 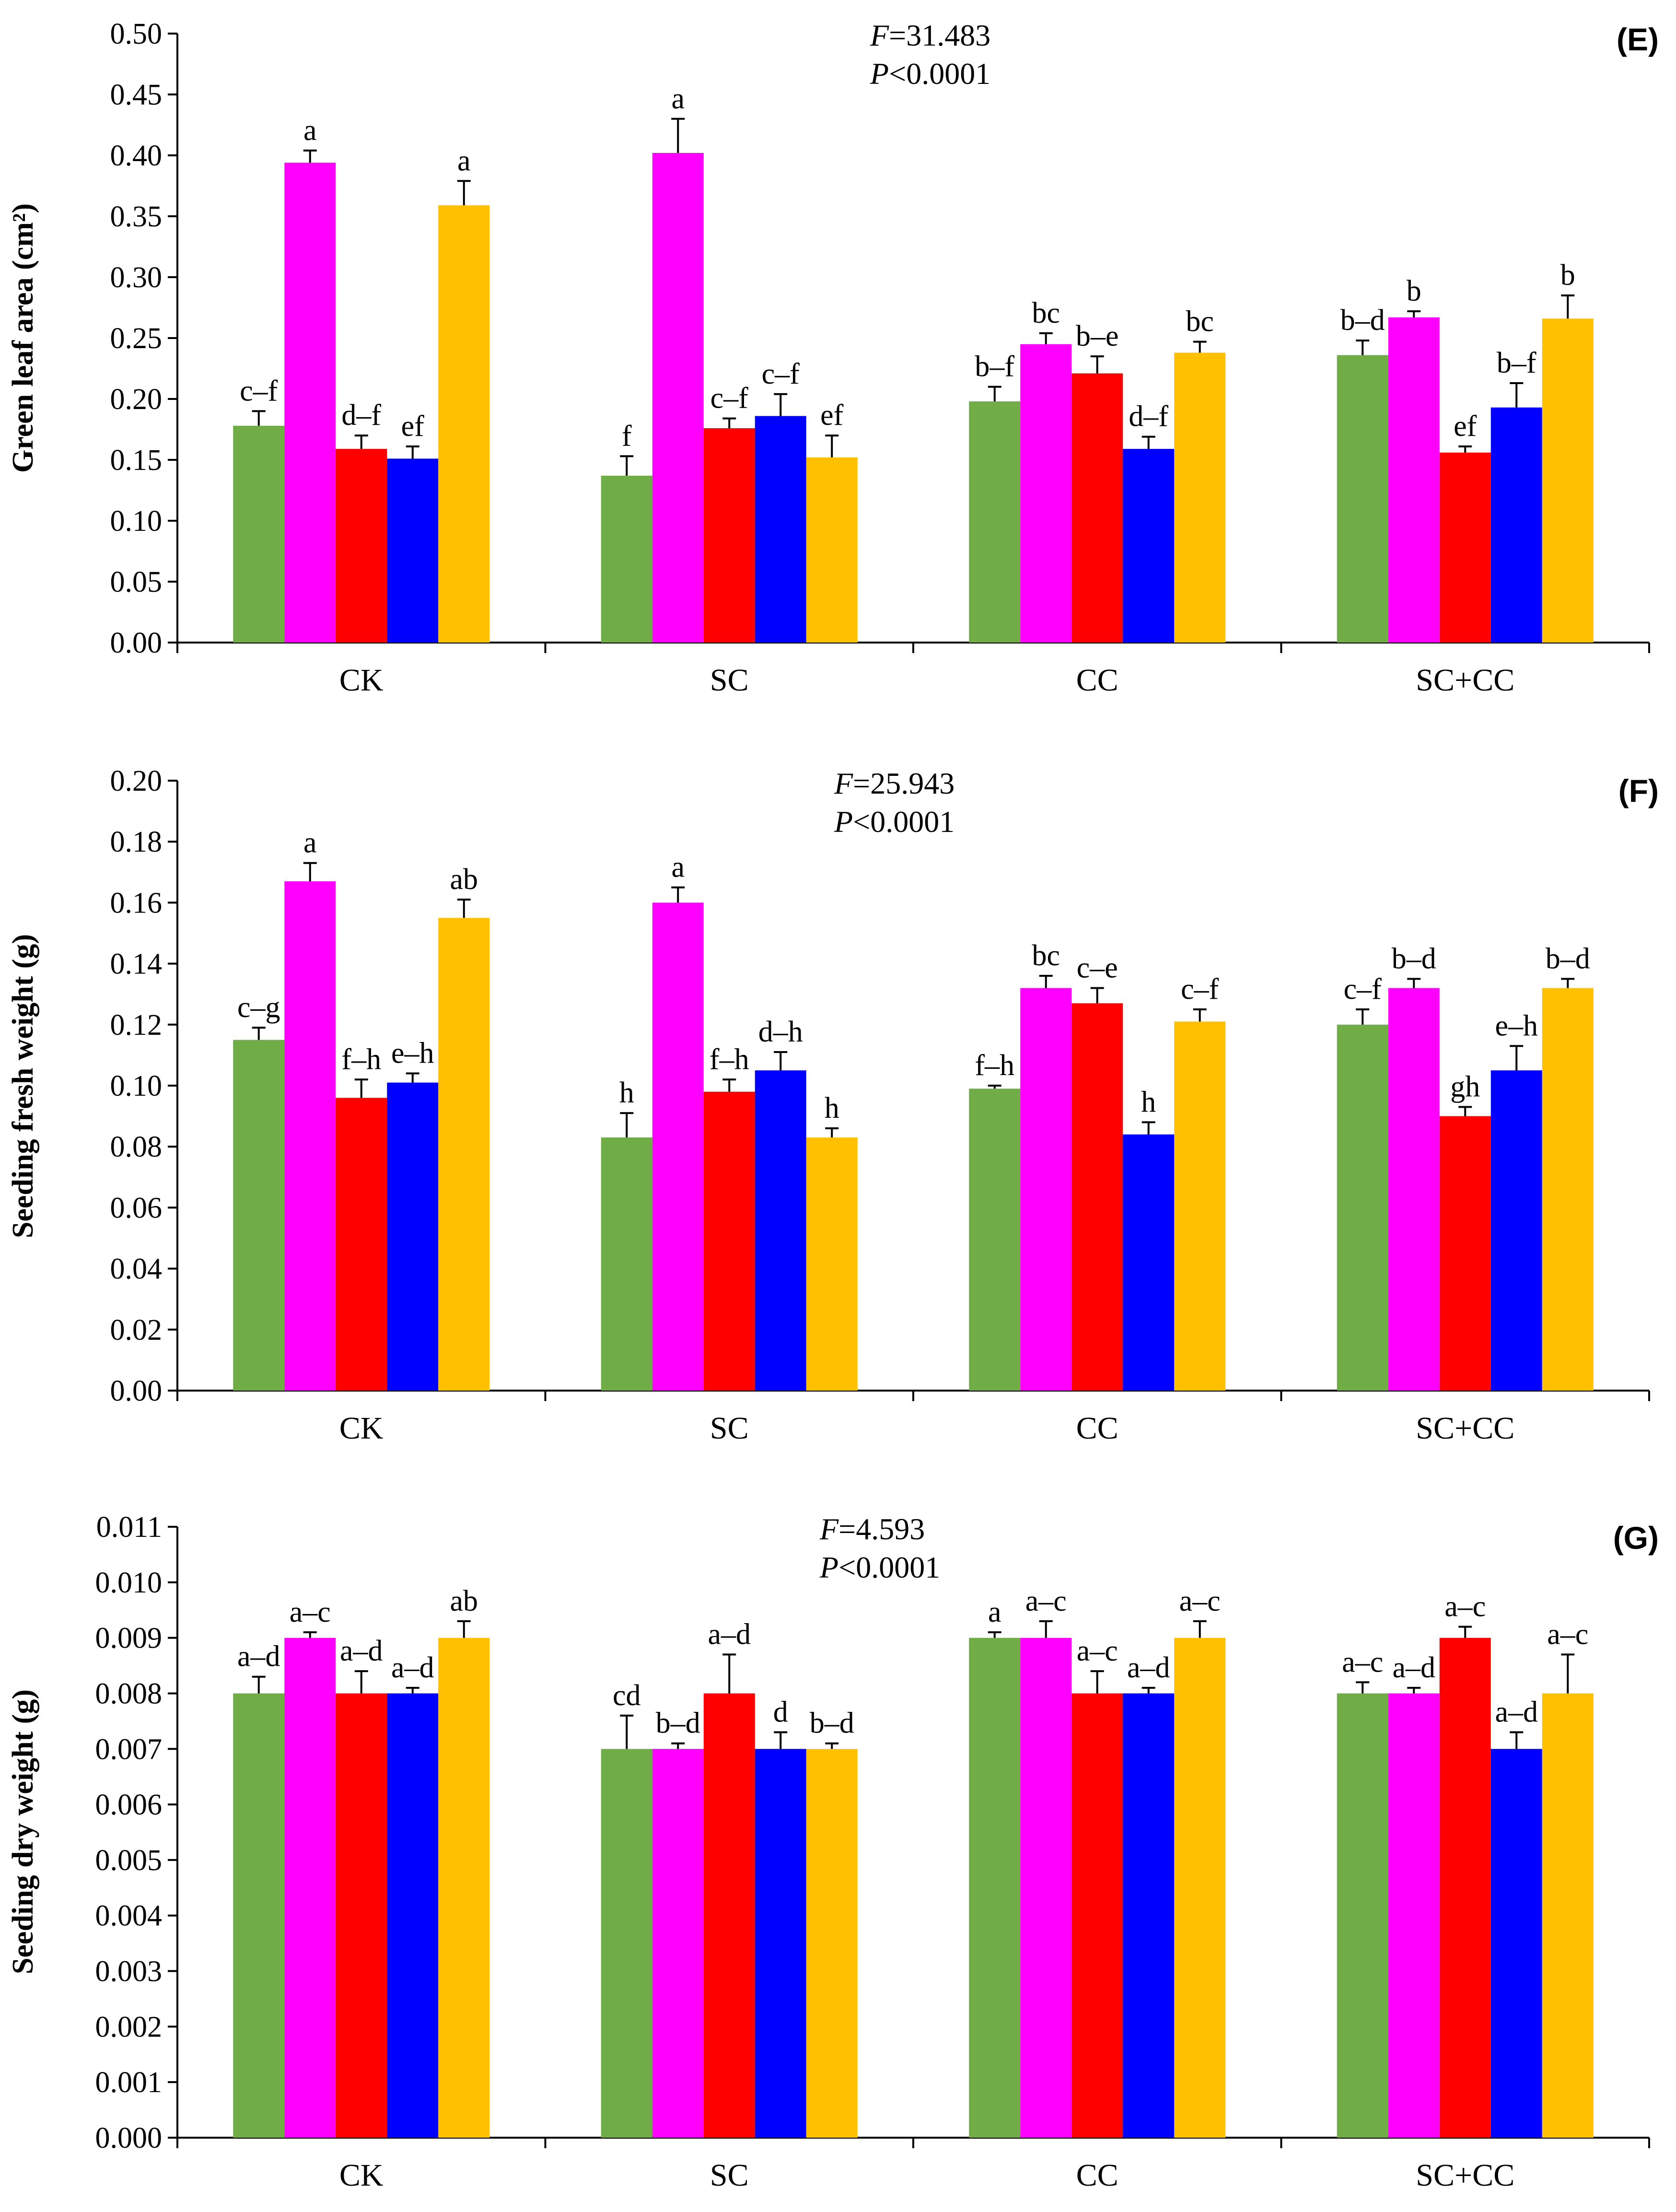 What do you see at coordinates (136, 1269) in the screenshot?
I see `y-tick-label: 0.04` at bounding box center [136, 1269].